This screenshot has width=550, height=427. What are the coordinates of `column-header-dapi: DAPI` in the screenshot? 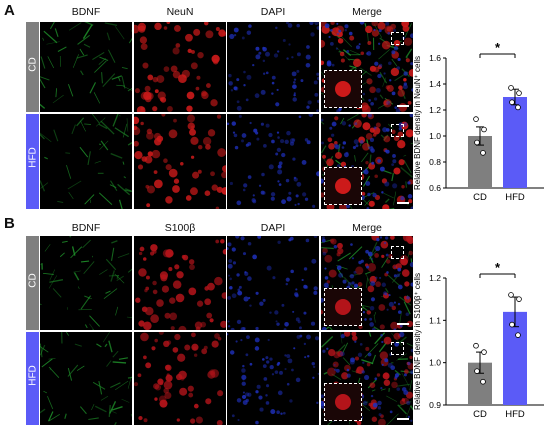 It's located at (273, 12).